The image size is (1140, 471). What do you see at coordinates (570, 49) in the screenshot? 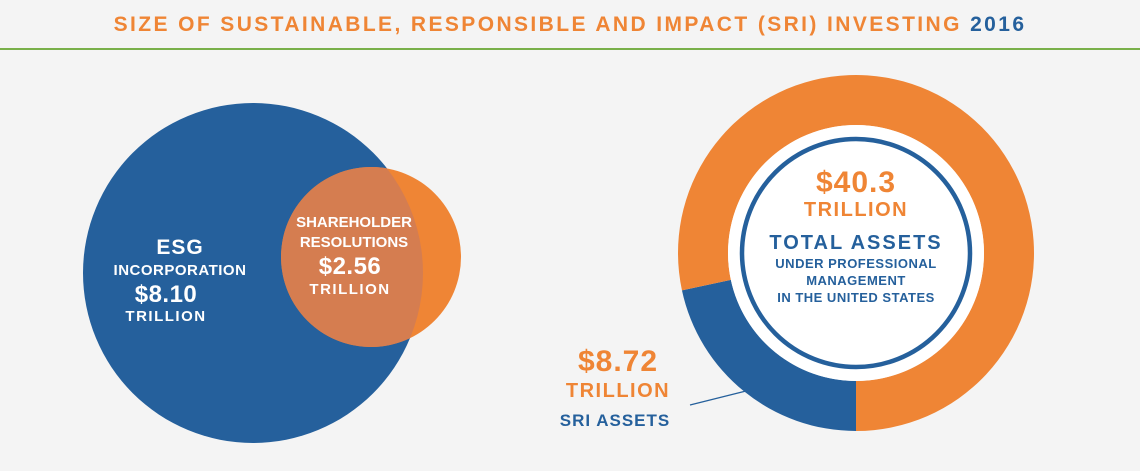
I see `header-divider` at bounding box center [570, 49].